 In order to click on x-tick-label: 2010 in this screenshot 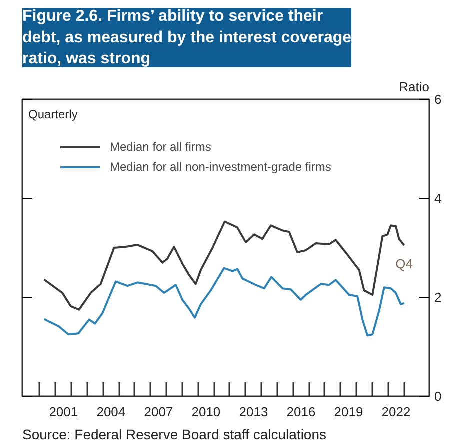, I will do `click(206, 412)`.